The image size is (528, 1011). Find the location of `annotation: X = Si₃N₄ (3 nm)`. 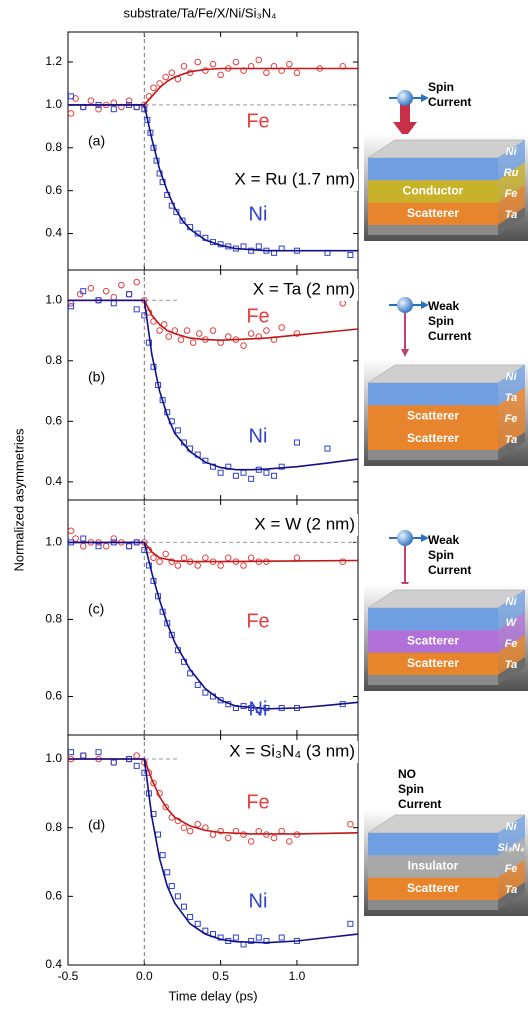

annotation: X = Si₃N₄ (3 nm) is located at coordinates (292, 750).